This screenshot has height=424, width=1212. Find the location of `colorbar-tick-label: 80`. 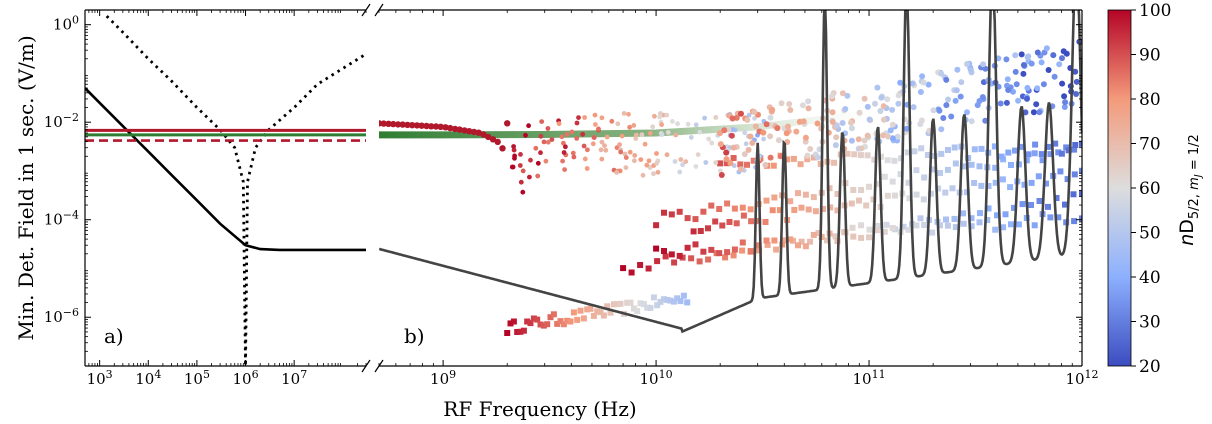

colorbar-tick-label: 80 is located at coordinates (1150, 100).